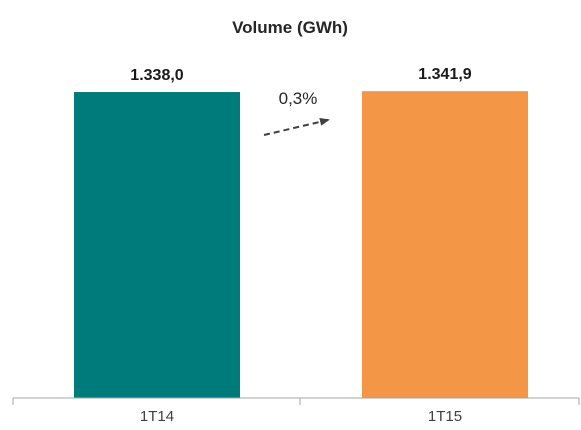 The width and height of the screenshot is (581, 430). What do you see at coordinates (298, 98) in the screenshot?
I see `growth-annotation-label: 0,3%` at bounding box center [298, 98].